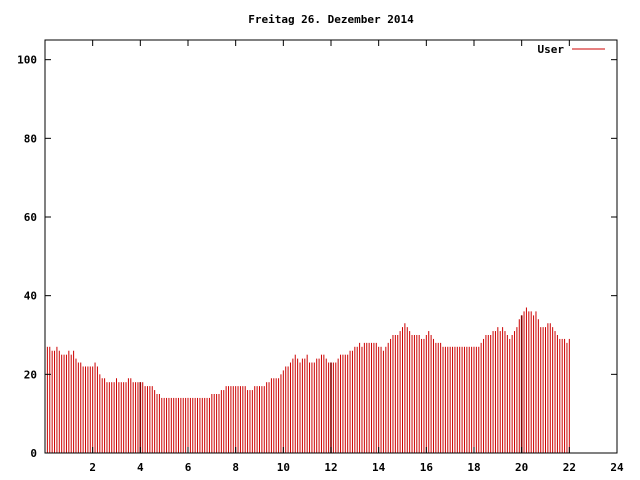 Image resolution: width=640 pixels, height=480 pixels. What do you see at coordinates (140, 467) in the screenshot?
I see `x-tick-label: 4` at bounding box center [140, 467].